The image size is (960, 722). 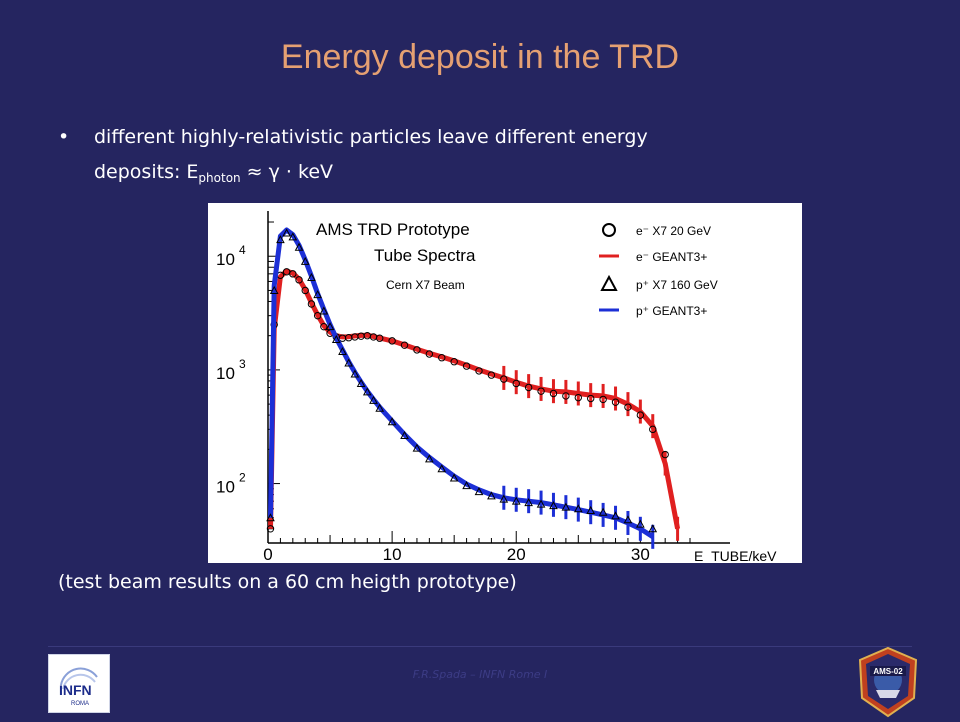 I want to click on legend-label: e⁻ GEANT3+, so click(x=671, y=257).